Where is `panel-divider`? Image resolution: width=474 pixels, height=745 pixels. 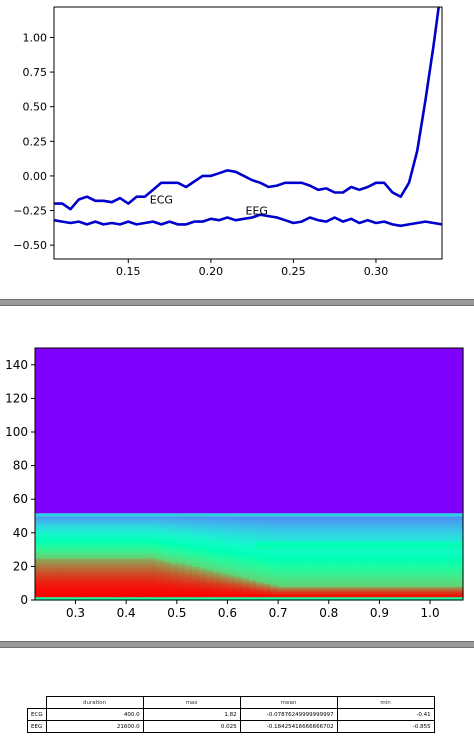 panel-divider is located at coordinates (237, 302).